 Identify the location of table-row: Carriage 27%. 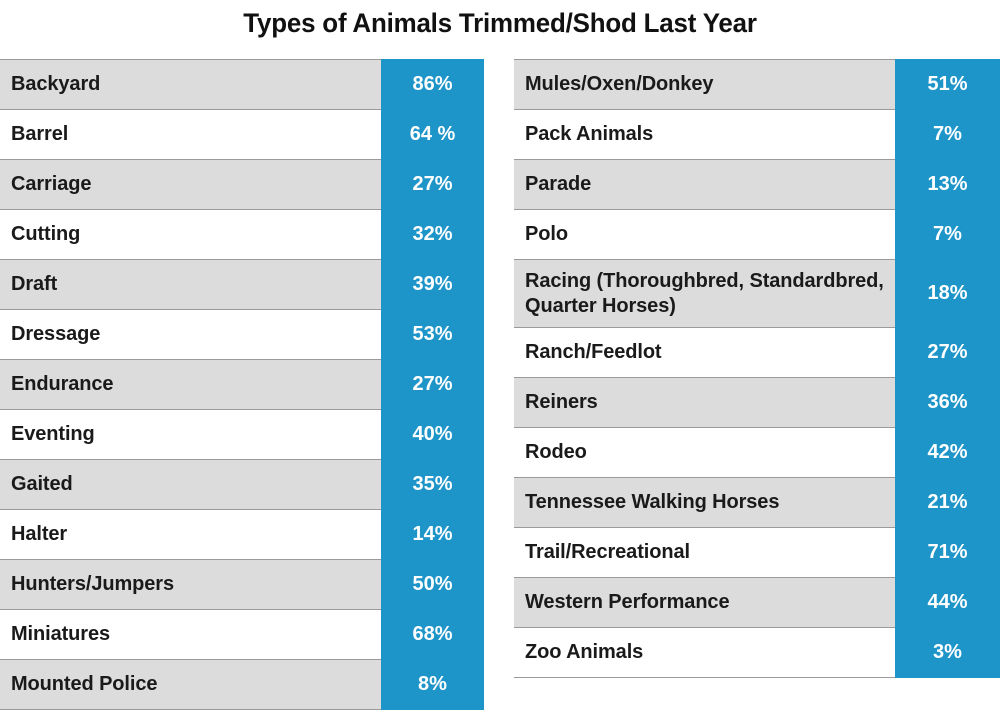
(242, 184).